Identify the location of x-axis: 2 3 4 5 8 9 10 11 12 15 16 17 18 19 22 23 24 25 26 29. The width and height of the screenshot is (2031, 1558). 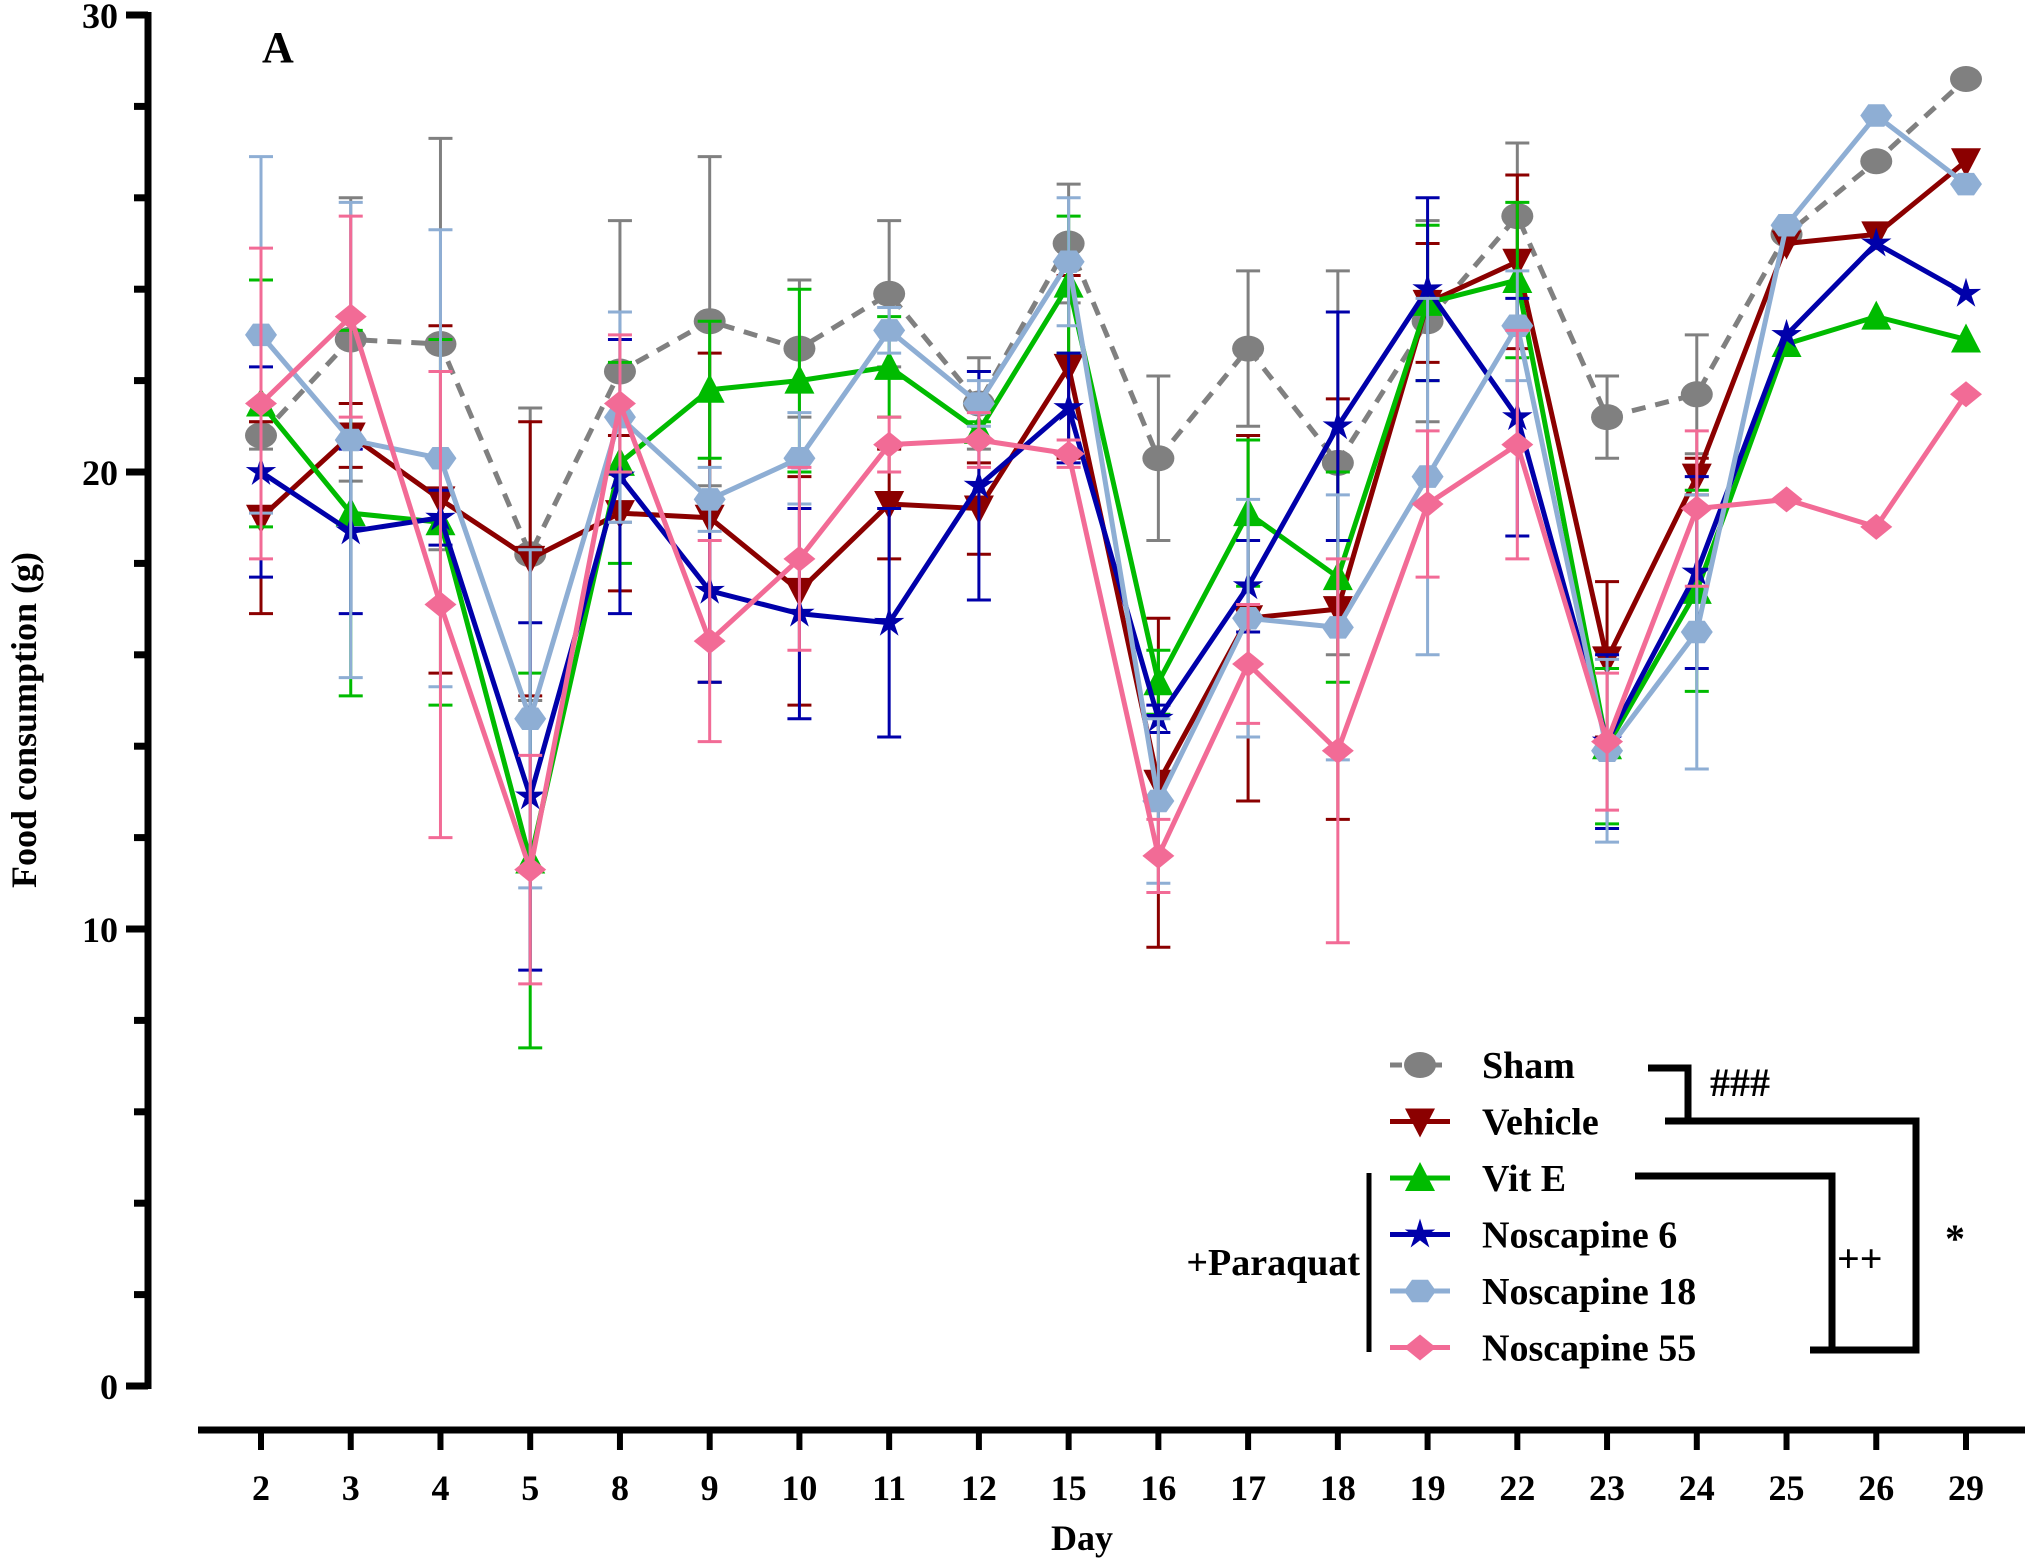
(1111, 1467).